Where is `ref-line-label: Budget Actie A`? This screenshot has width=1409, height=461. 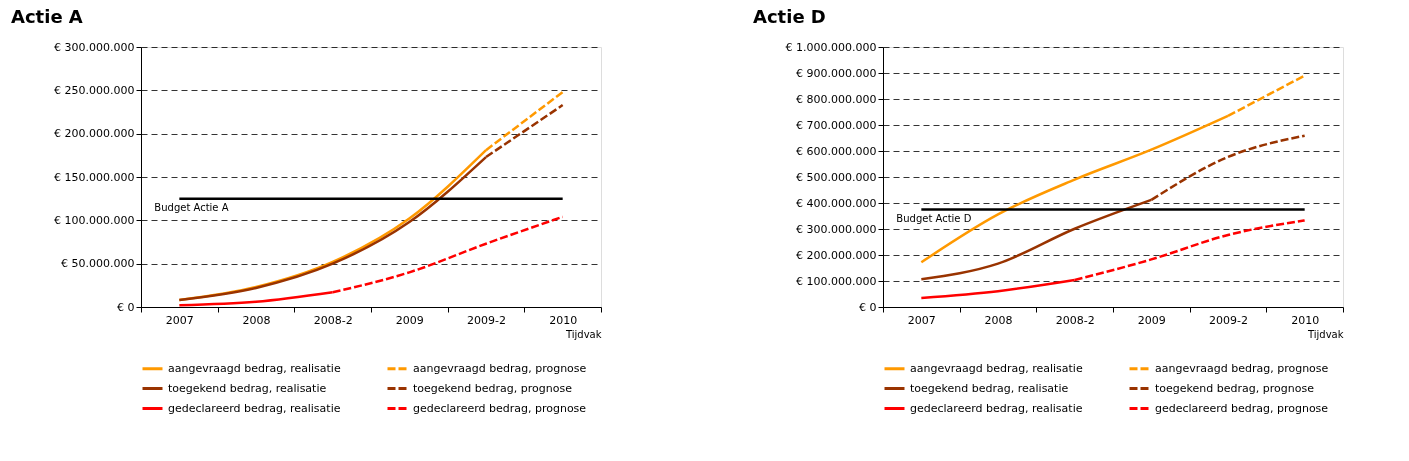
ref-line-label: Budget Actie A is located at coordinates (191, 207).